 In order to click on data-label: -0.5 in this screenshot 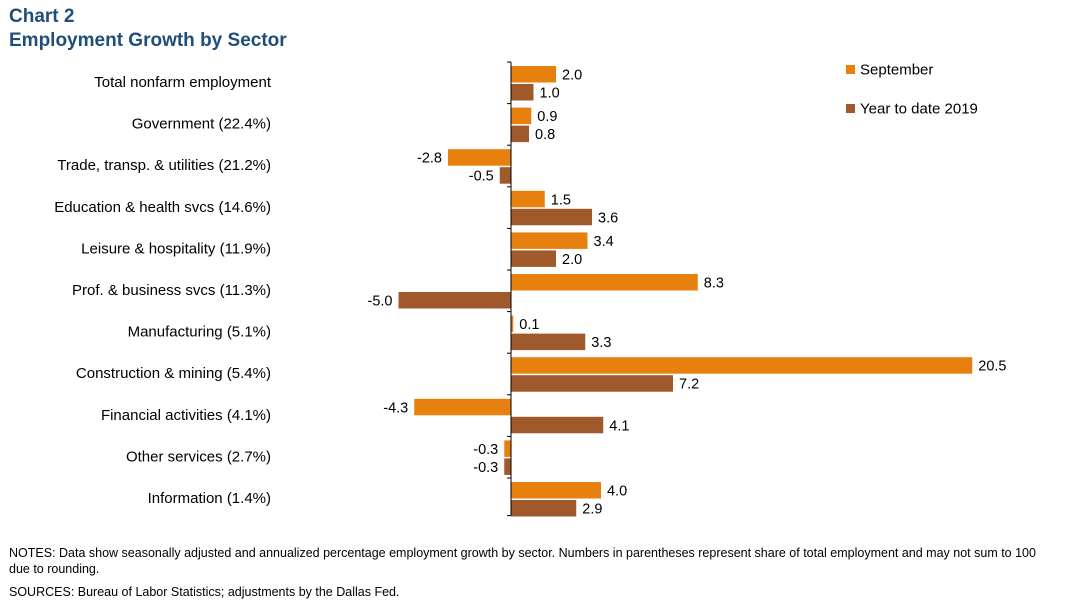, I will do `click(481, 177)`.